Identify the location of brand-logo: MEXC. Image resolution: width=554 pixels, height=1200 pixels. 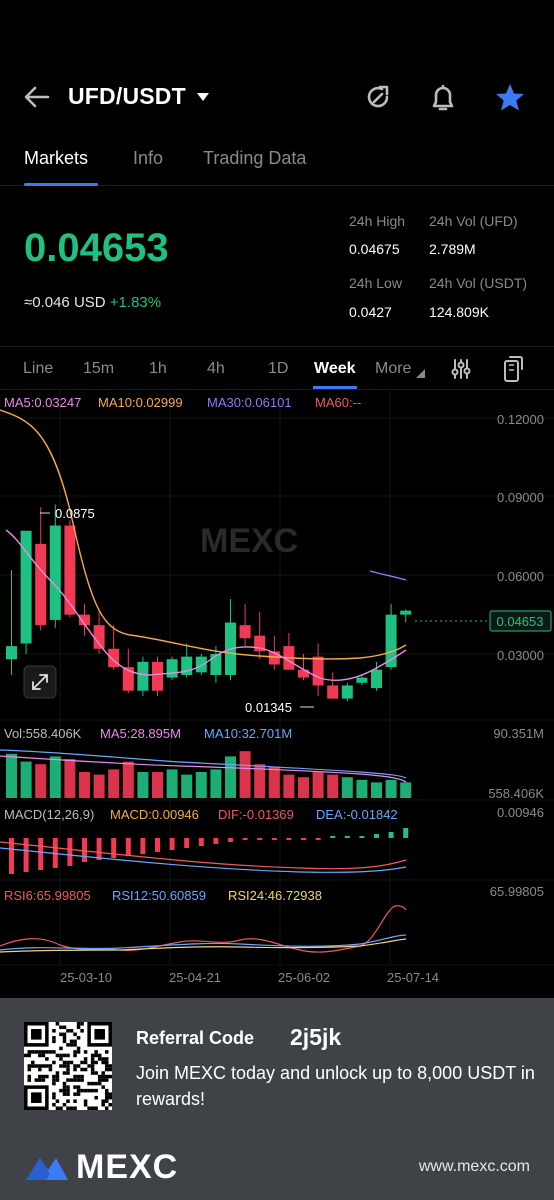
(101, 1167).